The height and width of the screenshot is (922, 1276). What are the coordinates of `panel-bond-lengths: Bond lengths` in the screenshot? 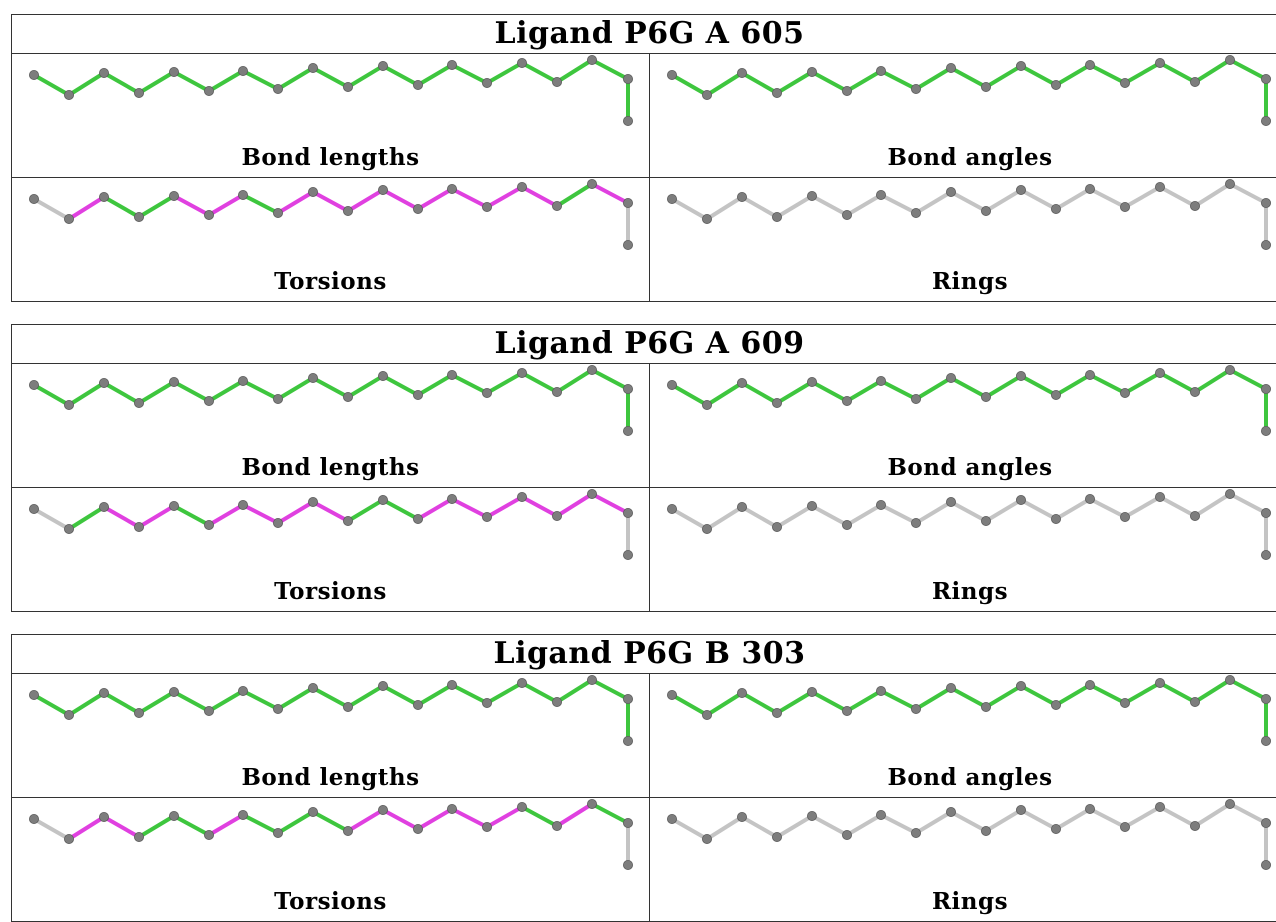 It's located at (331, 115).